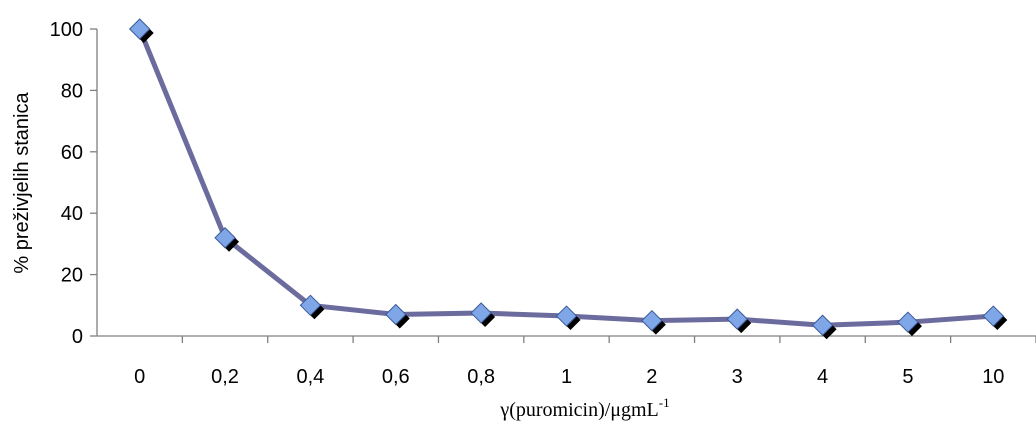 This screenshot has height=425, width=1036. Describe the element at coordinates (566, 377) in the screenshot. I see `x-tick-label: 1` at that location.